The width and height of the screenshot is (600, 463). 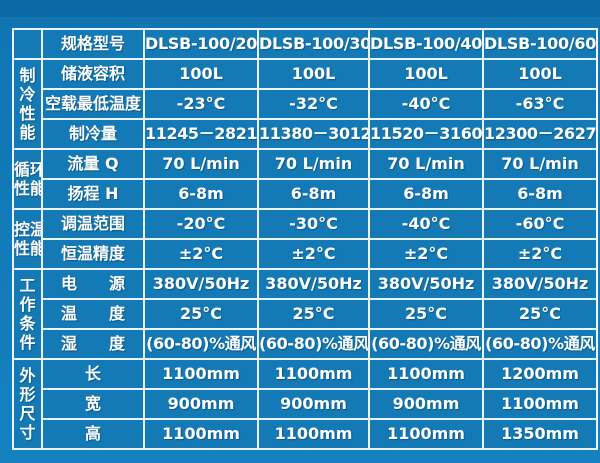 I want to click on table-row: 温 度 25°C 25°C 25°C 25°C, so click(x=305, y=314).